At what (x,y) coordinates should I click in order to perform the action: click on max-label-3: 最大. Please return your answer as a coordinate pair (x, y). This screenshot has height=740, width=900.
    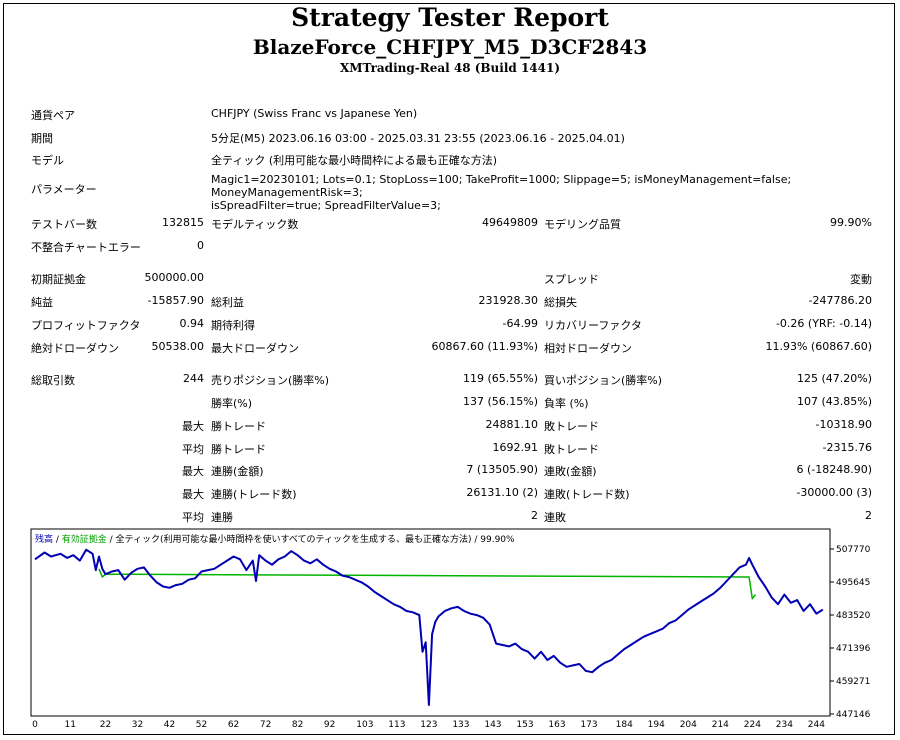
    Looking at the image, I should click on (193, 494).